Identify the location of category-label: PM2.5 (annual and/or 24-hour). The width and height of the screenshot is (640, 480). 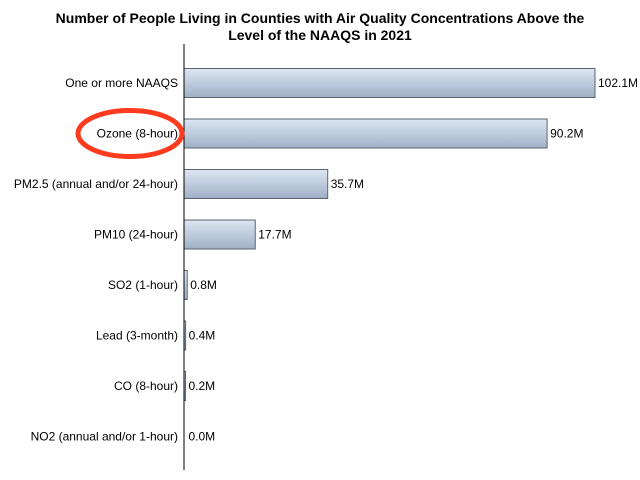
(96, 184).